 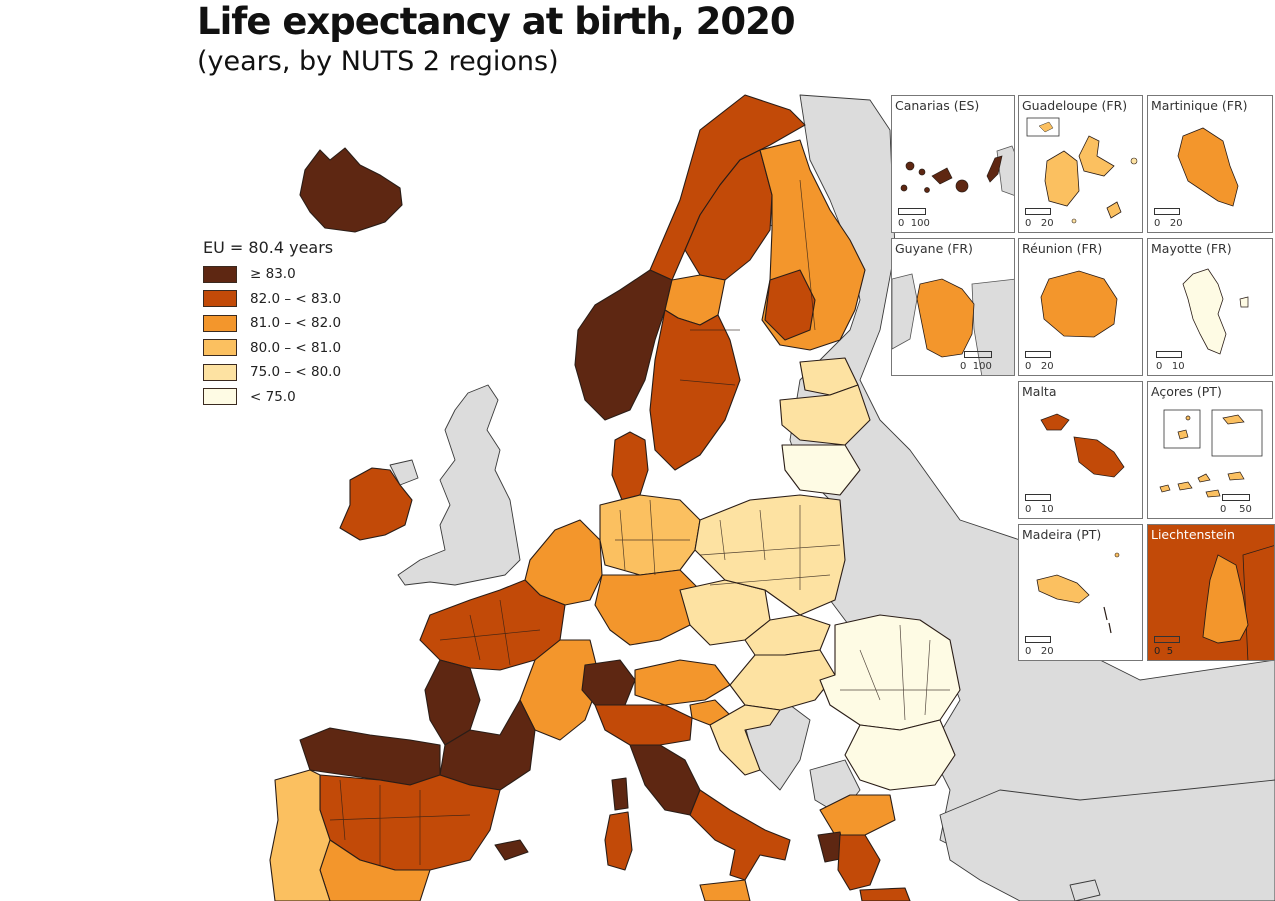 What do you see at coordinates (745, 740) in the screenshot?
I see `region-croatia` at bounding box center [745, 740].